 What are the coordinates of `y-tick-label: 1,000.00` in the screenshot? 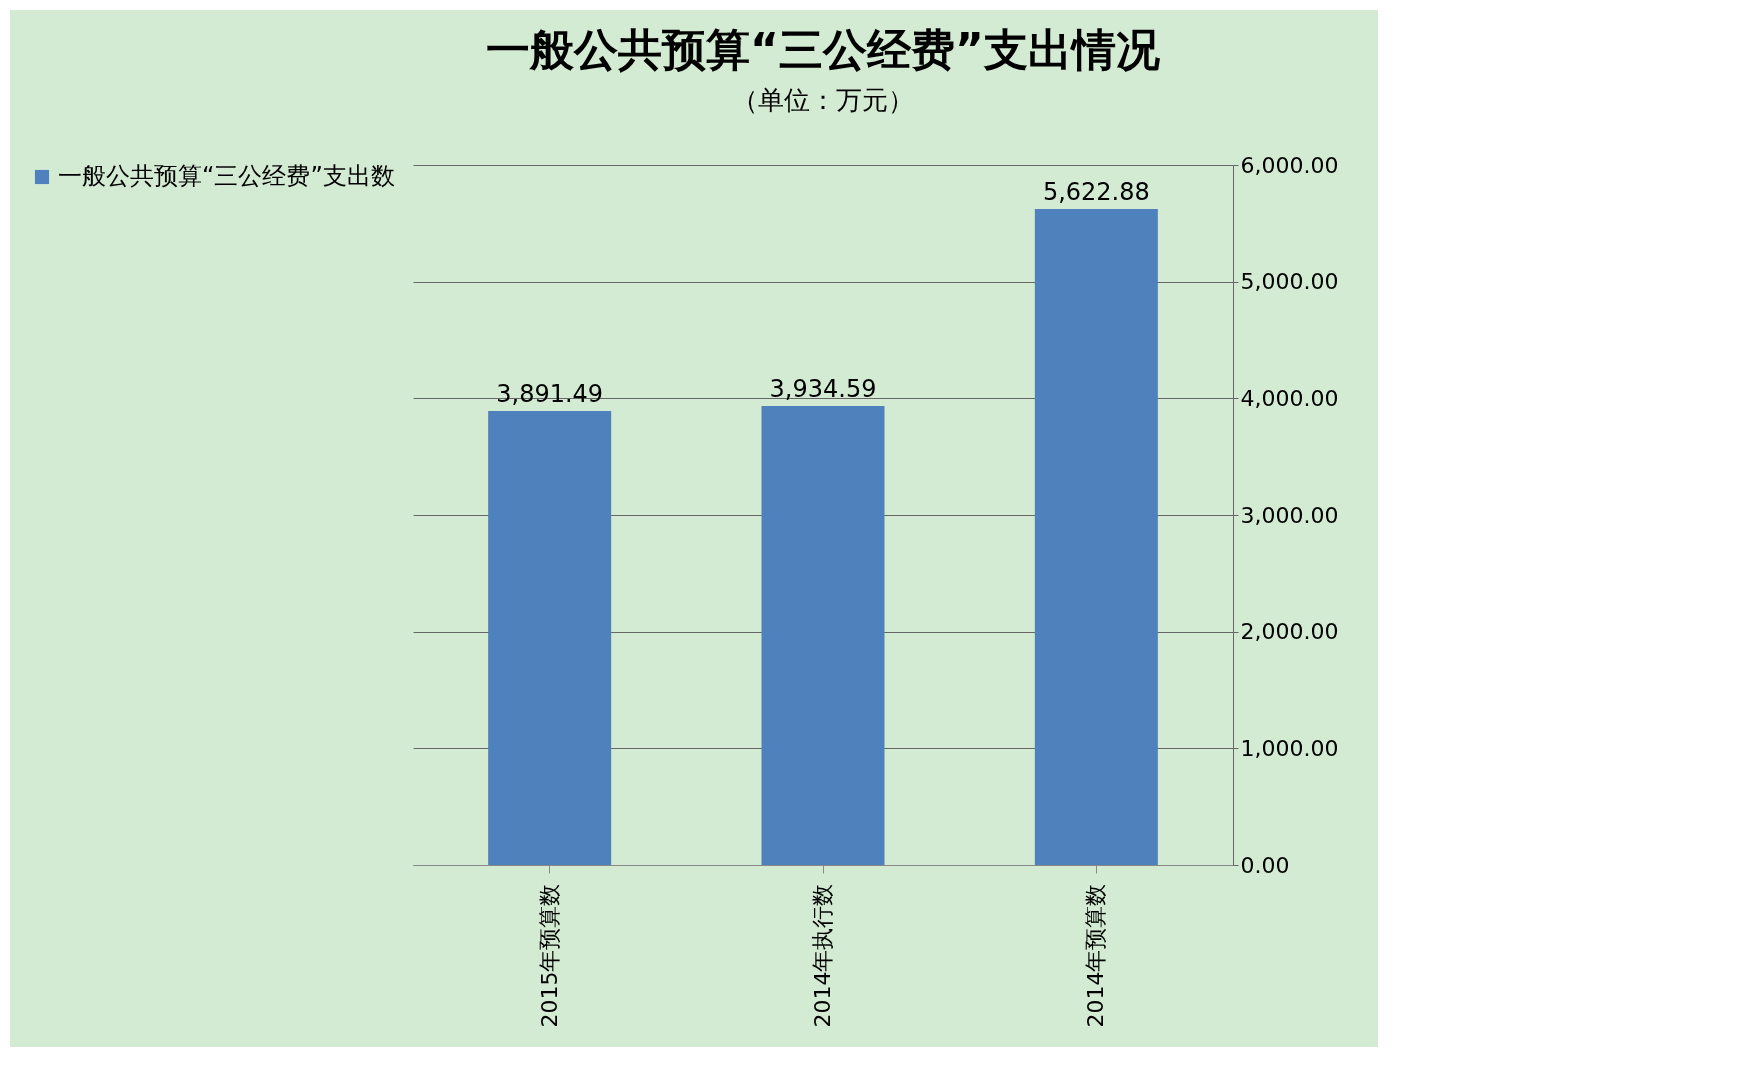 It's located at (1289, 748).